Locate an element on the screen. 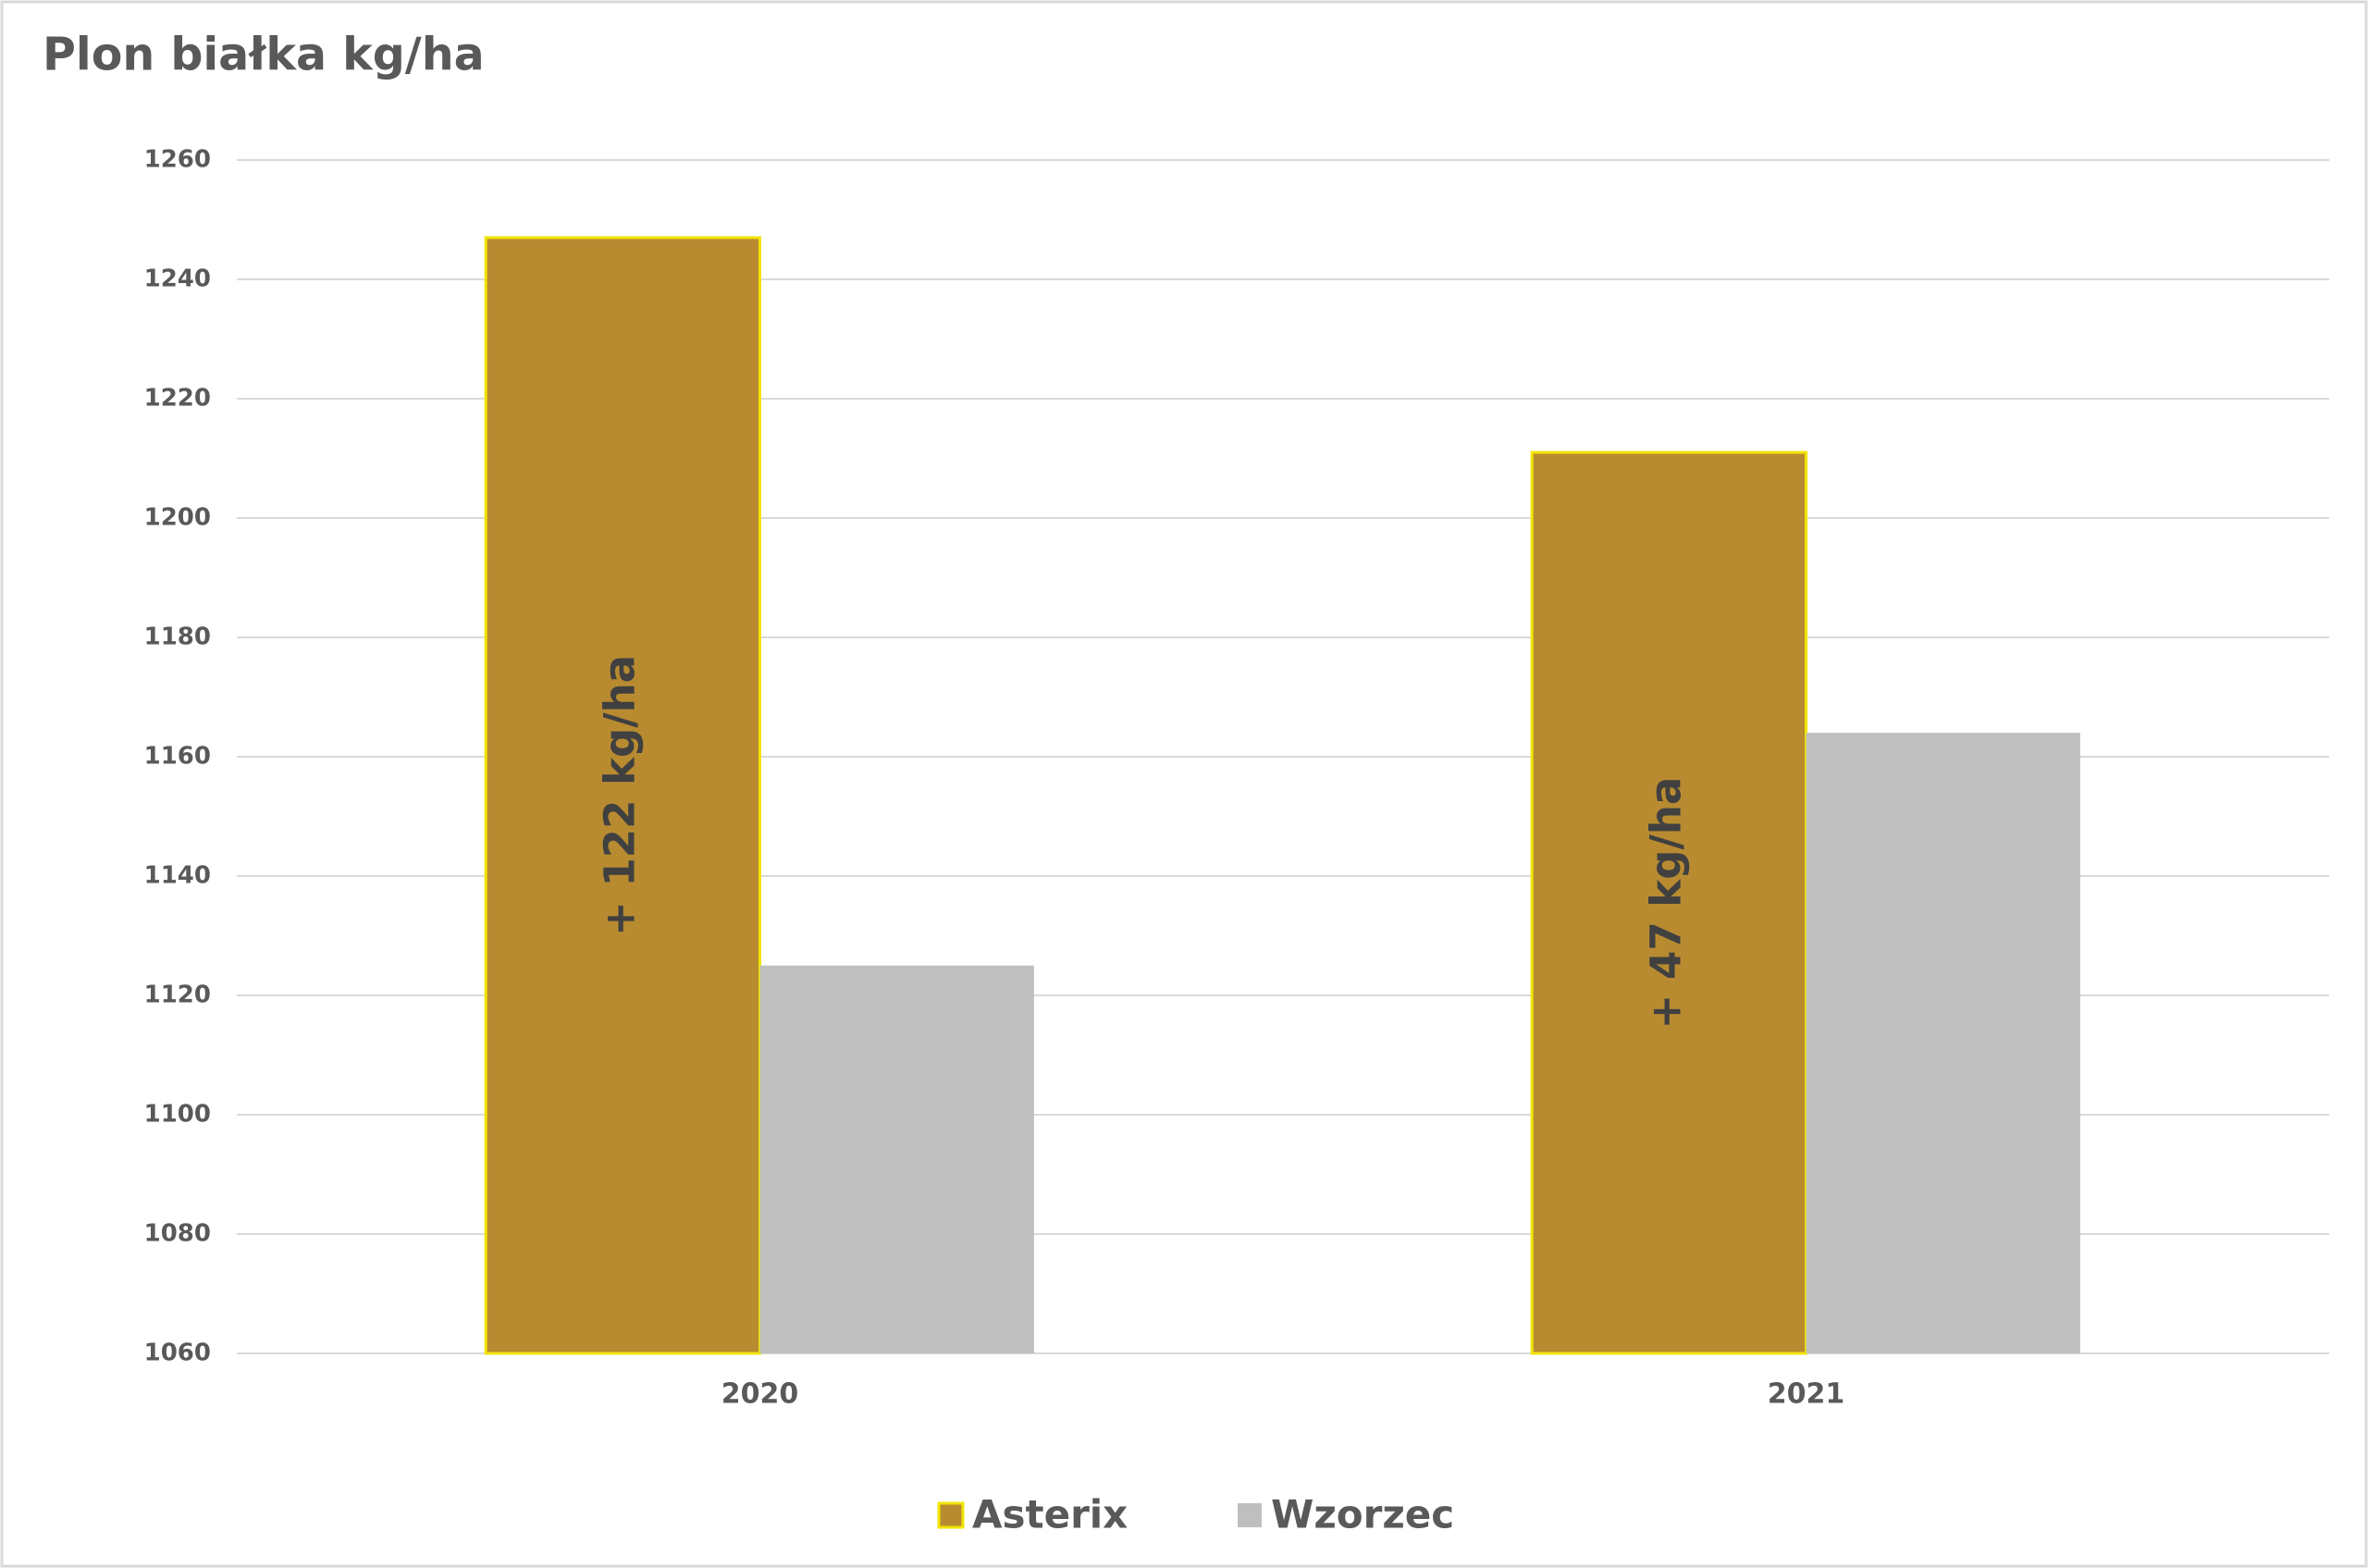 The width and height of the screenshot is (2368, 1568). annotation: + 47 kg/ha is located at coordinates (1666, 903).